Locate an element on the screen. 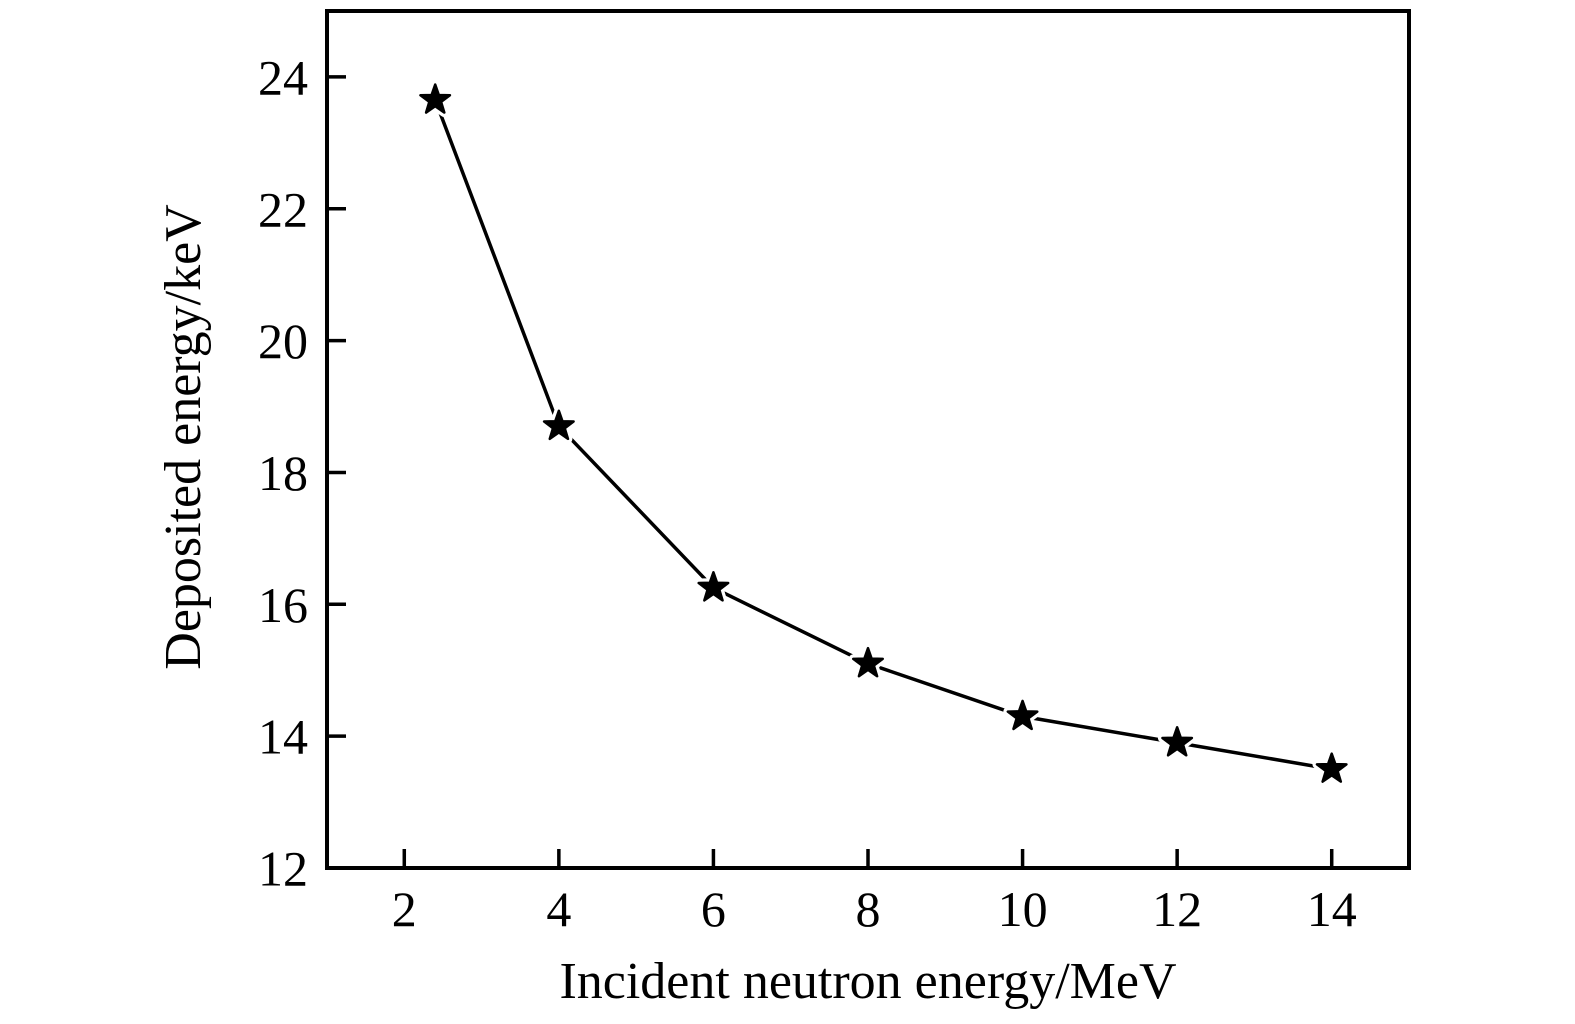  x-tick-label: 12 is located at coordinates (1177, 909).